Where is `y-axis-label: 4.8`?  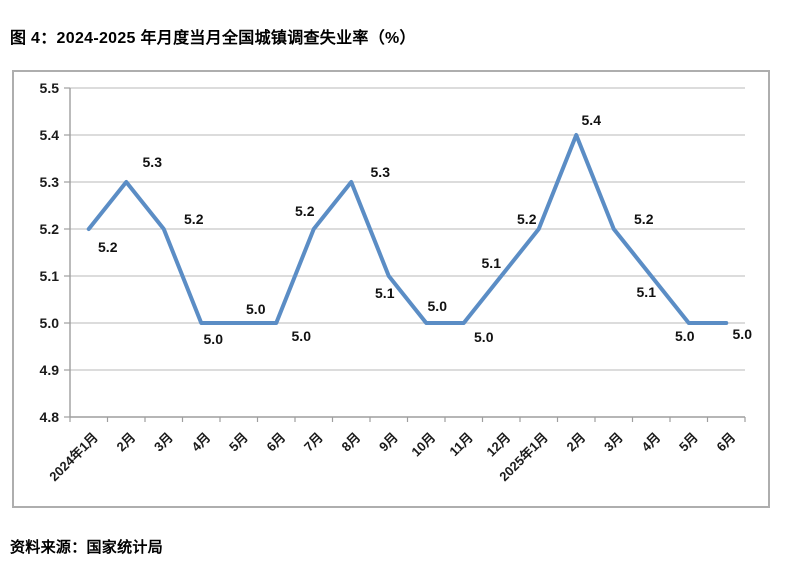 y-axis-label: 4.8 is located at coordinates (50, 417).